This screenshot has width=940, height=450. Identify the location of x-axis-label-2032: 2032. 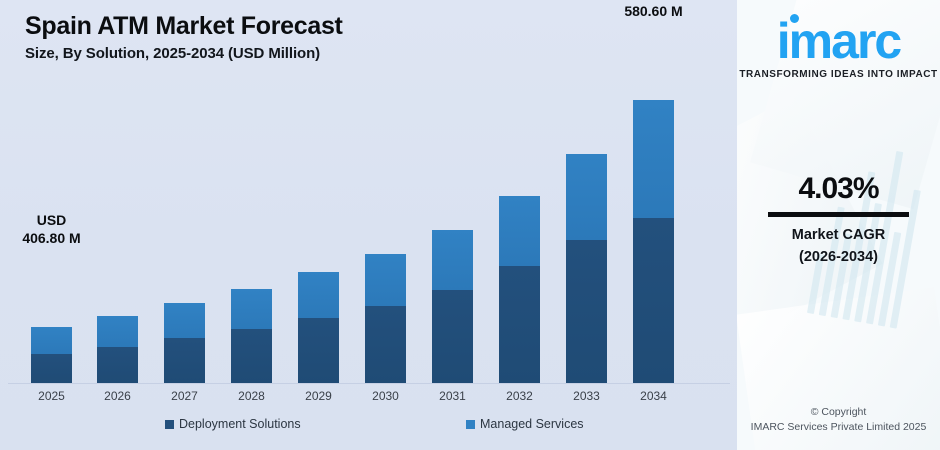
(519, 396).